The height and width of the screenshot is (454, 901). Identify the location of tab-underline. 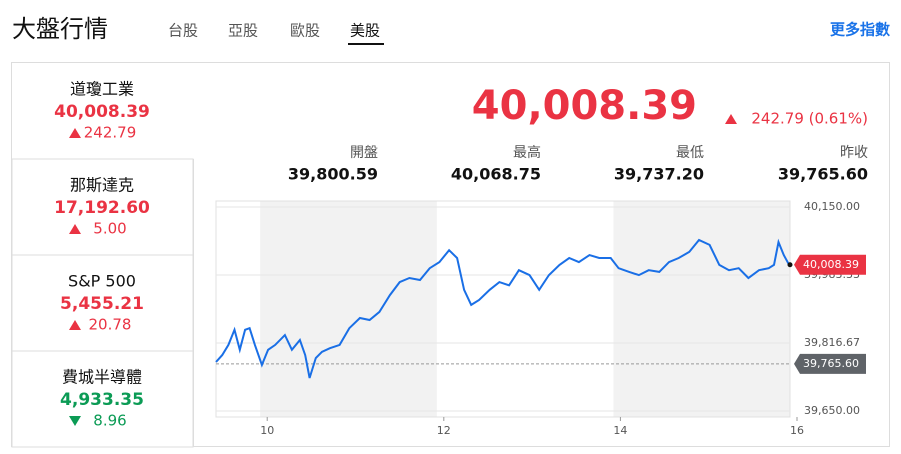
(366, 44).